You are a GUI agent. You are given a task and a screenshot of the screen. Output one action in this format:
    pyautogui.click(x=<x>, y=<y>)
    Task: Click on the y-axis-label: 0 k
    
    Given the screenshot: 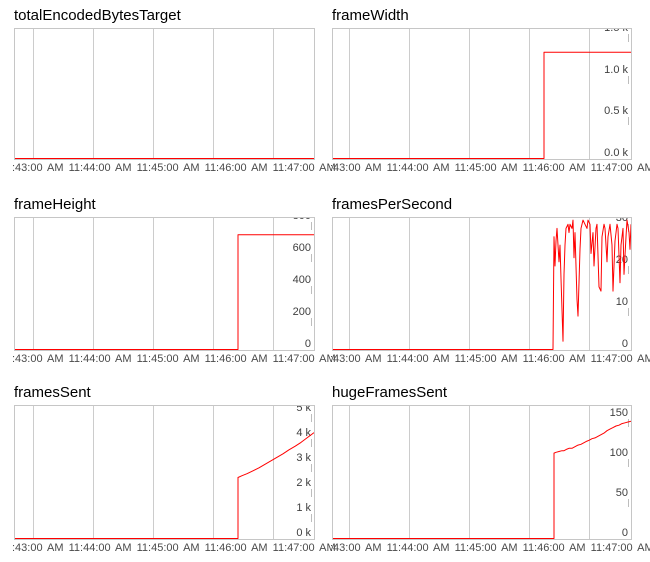 What is the action you would take?
    pyautogui.click(x=303, y=533)
    